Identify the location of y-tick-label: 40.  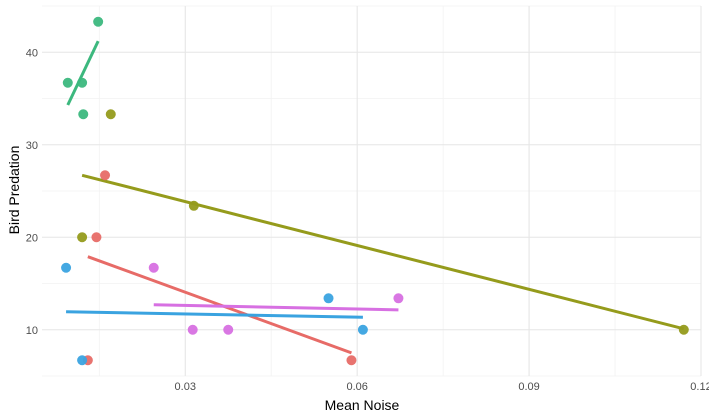
(32, 53).